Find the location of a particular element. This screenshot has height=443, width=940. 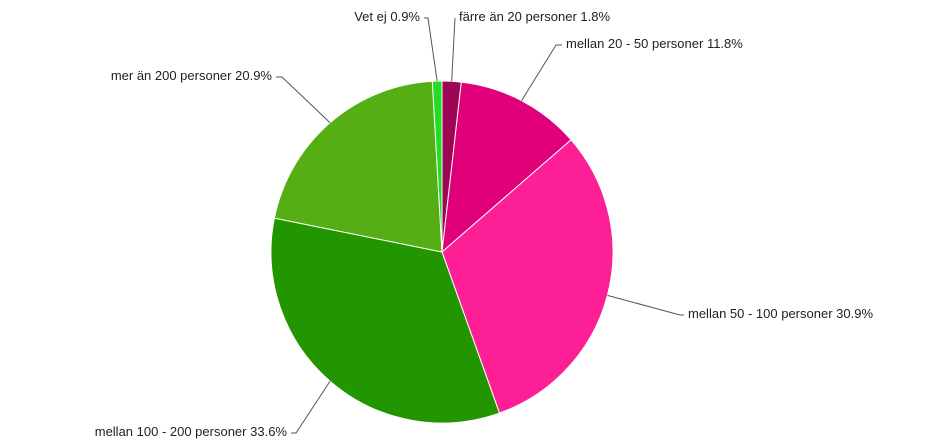

slice-label-value: 1.8% is located at coordinates (595, 16).